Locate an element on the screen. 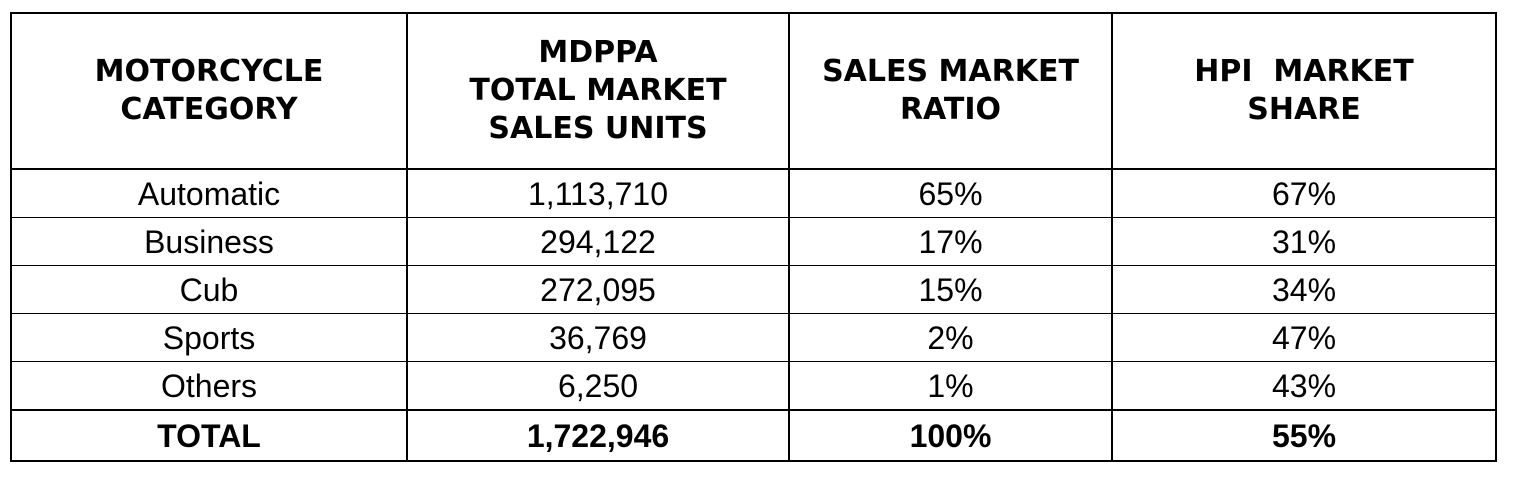 The width and height of the screenshot is (1513, 482). sales-ratio-cell: 17% is located at coordinates (950, 241).